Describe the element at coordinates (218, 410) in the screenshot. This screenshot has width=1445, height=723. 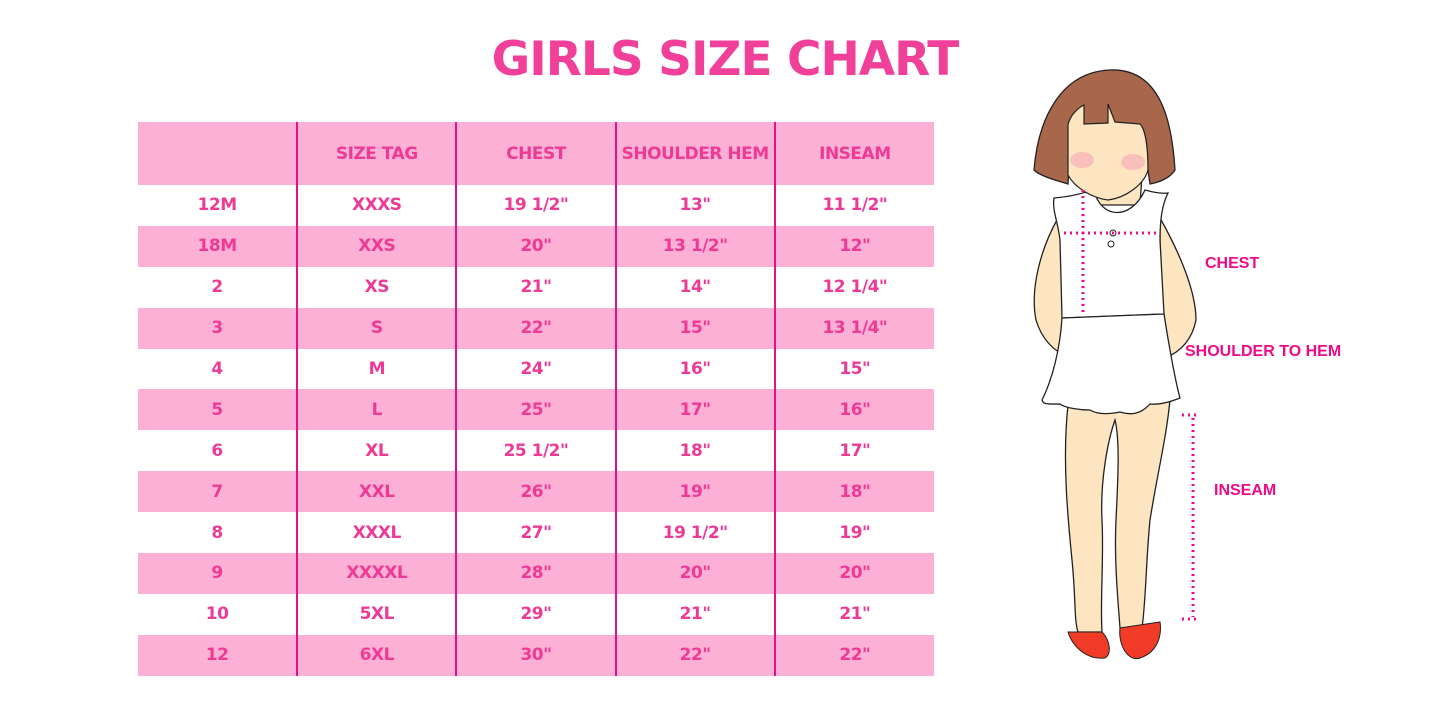
I see `table-cell: 5` at that location.